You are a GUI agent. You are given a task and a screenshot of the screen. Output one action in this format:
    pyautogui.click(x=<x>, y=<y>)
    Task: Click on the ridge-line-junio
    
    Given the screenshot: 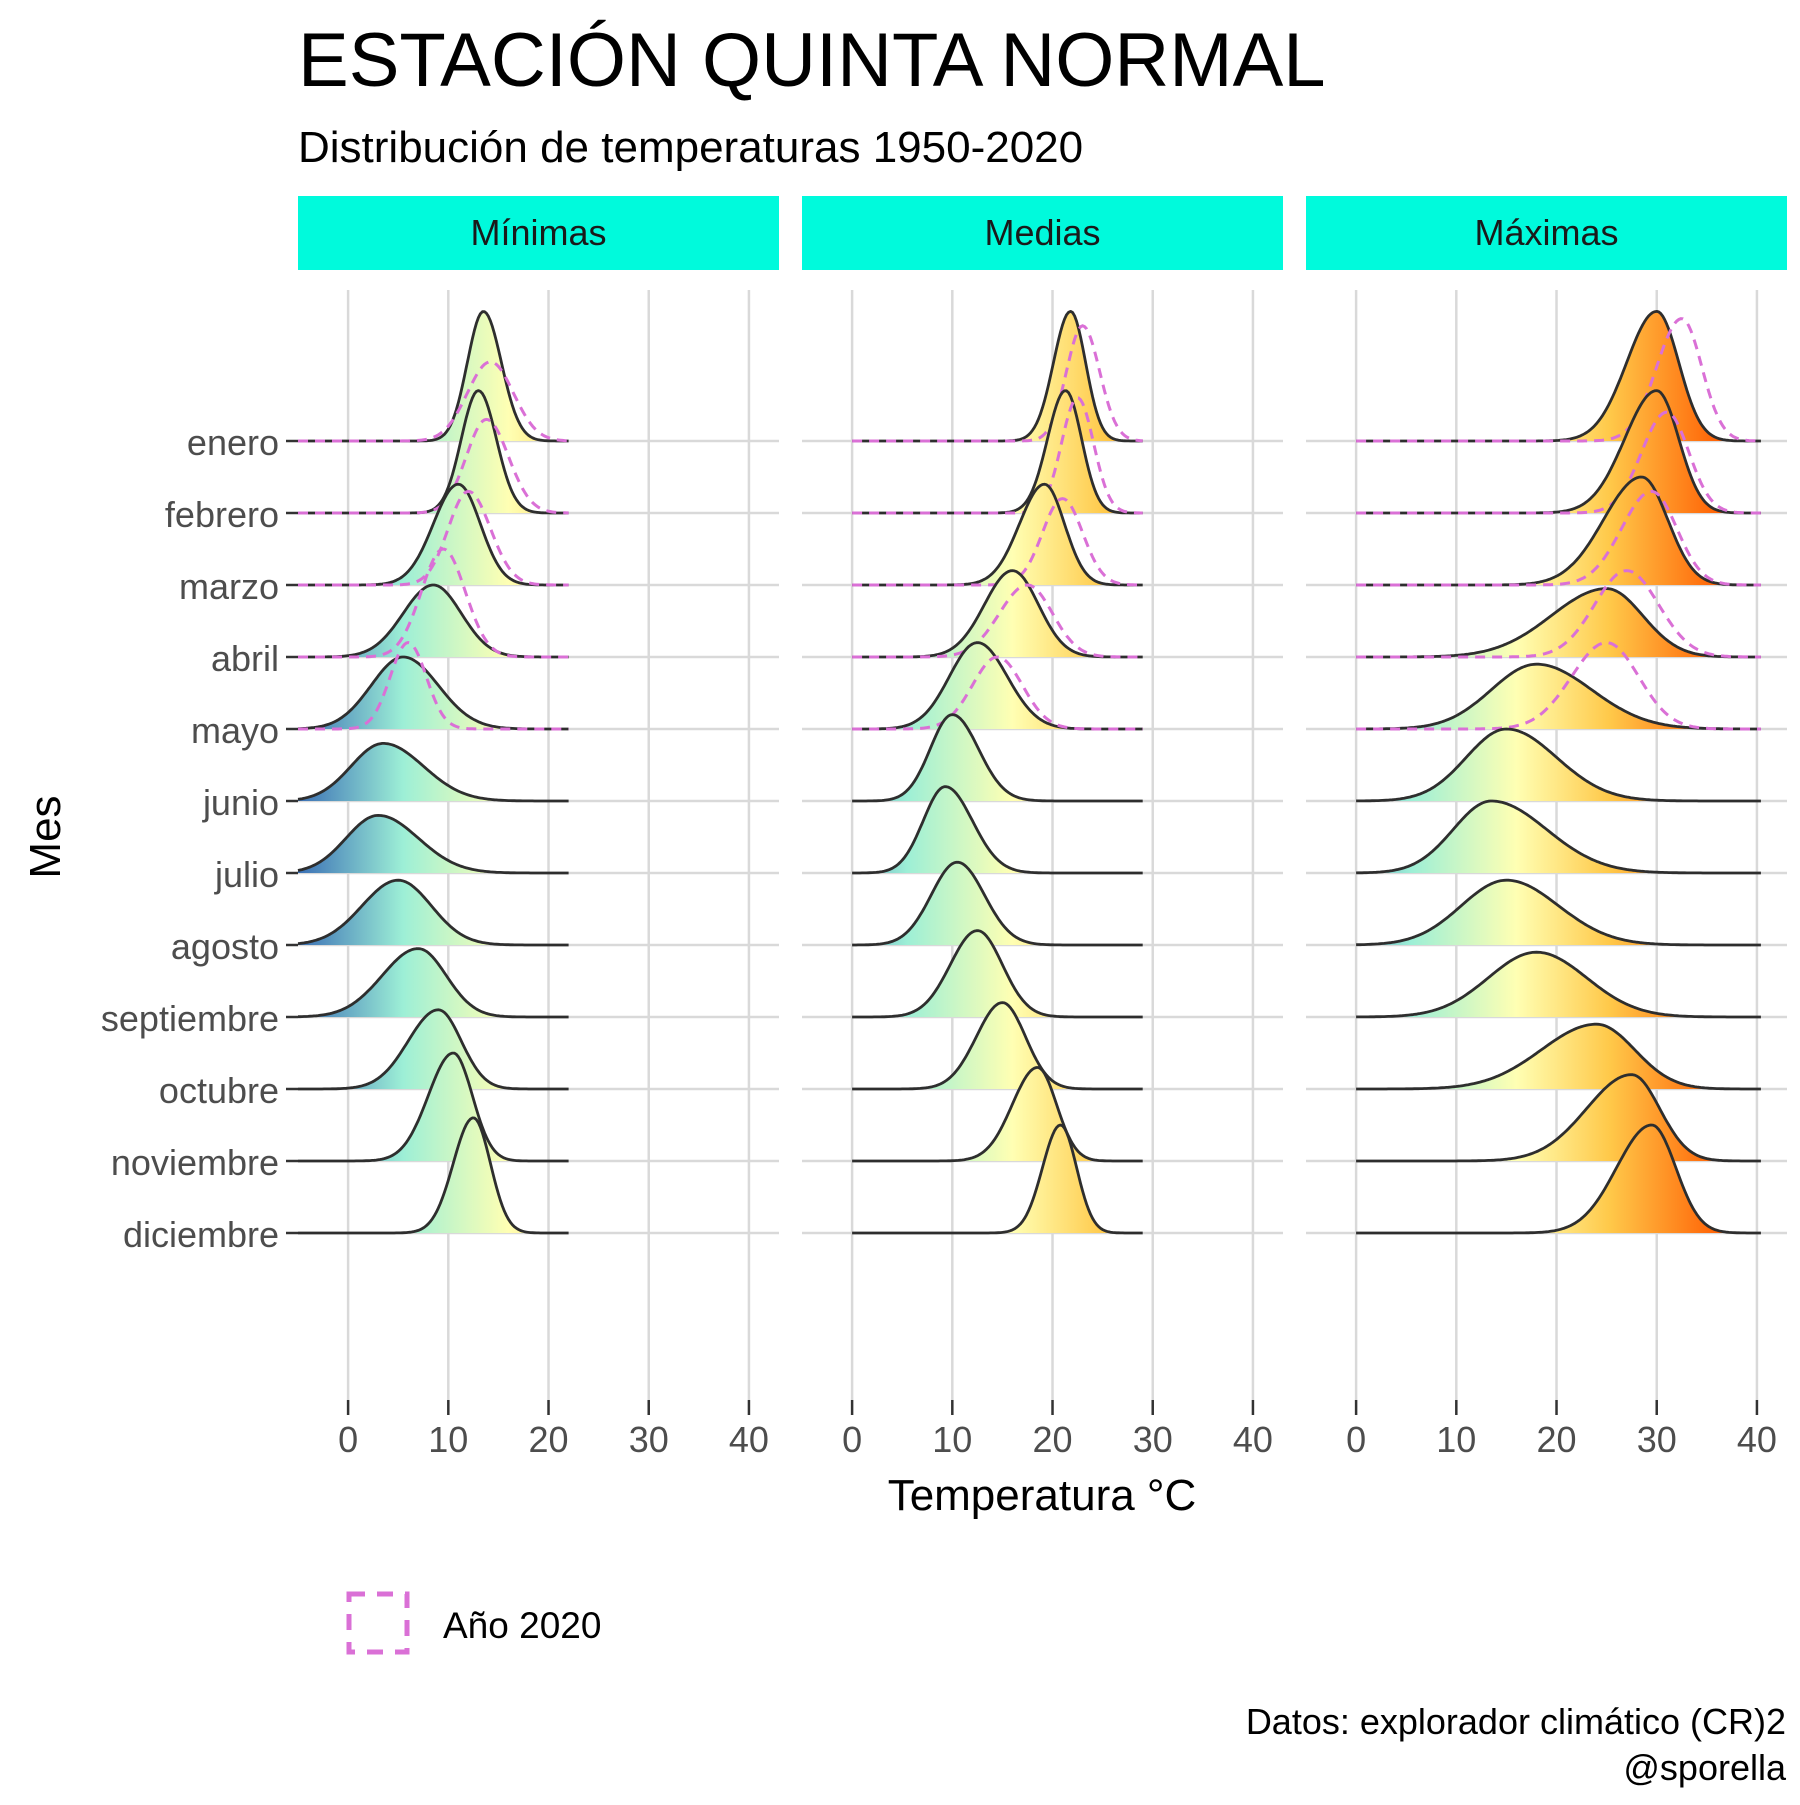 What is the action you would take?
    pyautogui.click(x=997, y=758)
    